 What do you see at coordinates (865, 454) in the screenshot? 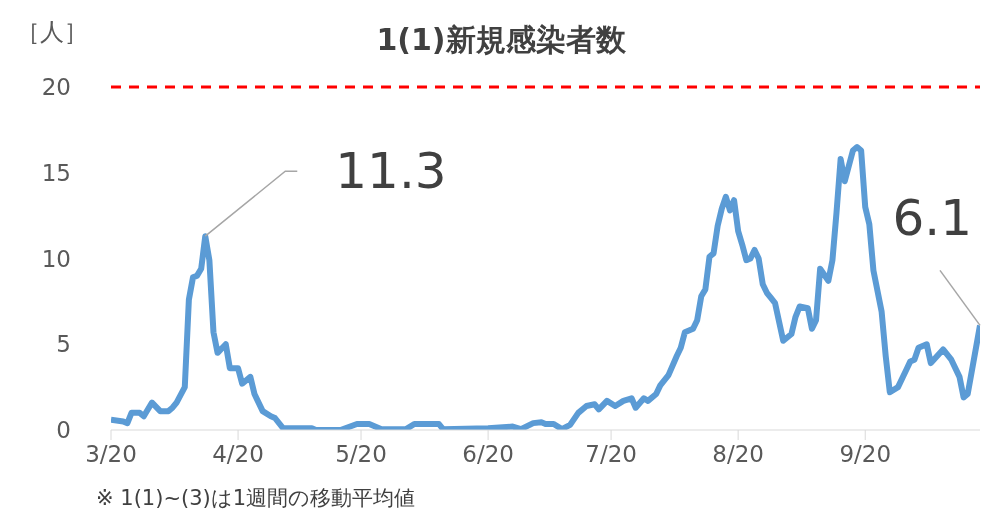
I see `x-tick-label: 9/20` at bounding box center [865, 454].